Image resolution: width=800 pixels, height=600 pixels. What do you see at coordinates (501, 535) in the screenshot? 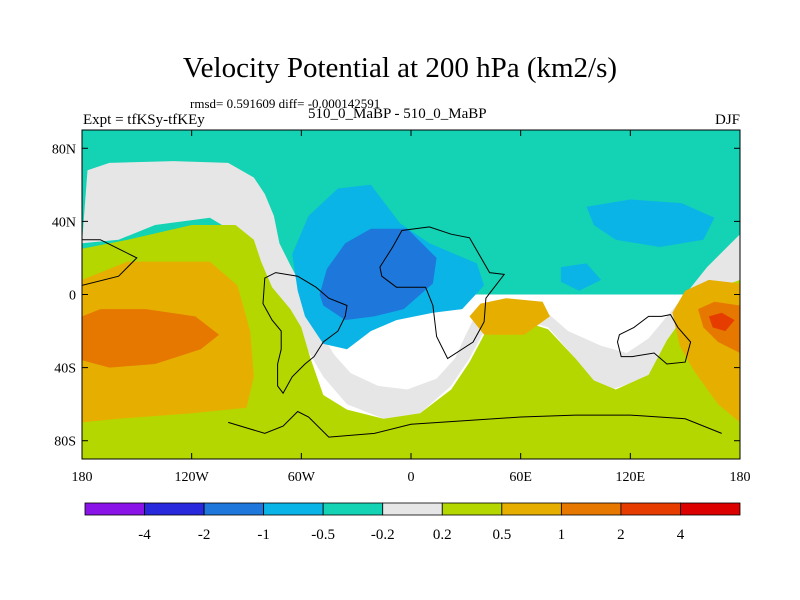
I see `colorbar-label: 0.5` at bounding box center [501, 535].